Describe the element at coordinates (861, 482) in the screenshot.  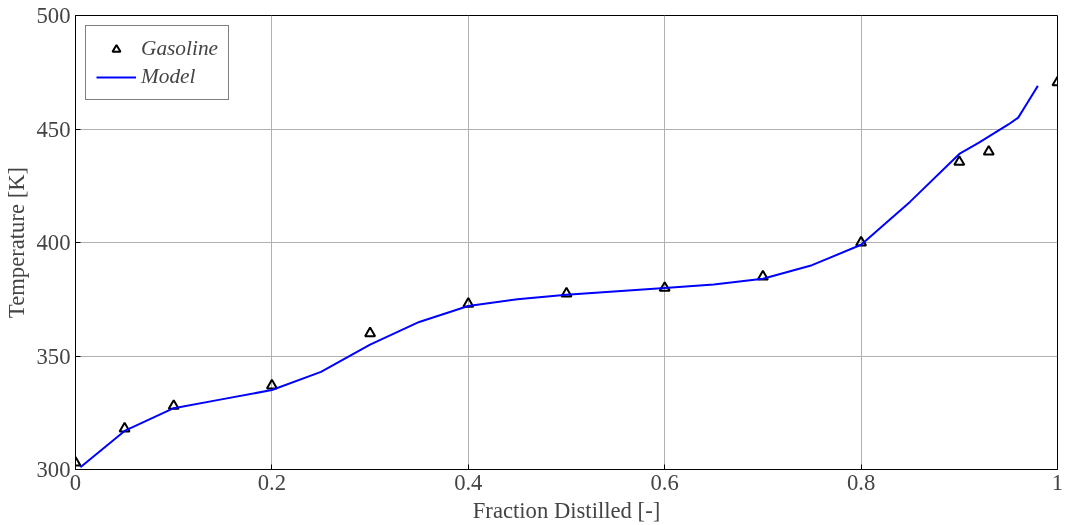
I see `x-tick-label: 0.8` at that location.